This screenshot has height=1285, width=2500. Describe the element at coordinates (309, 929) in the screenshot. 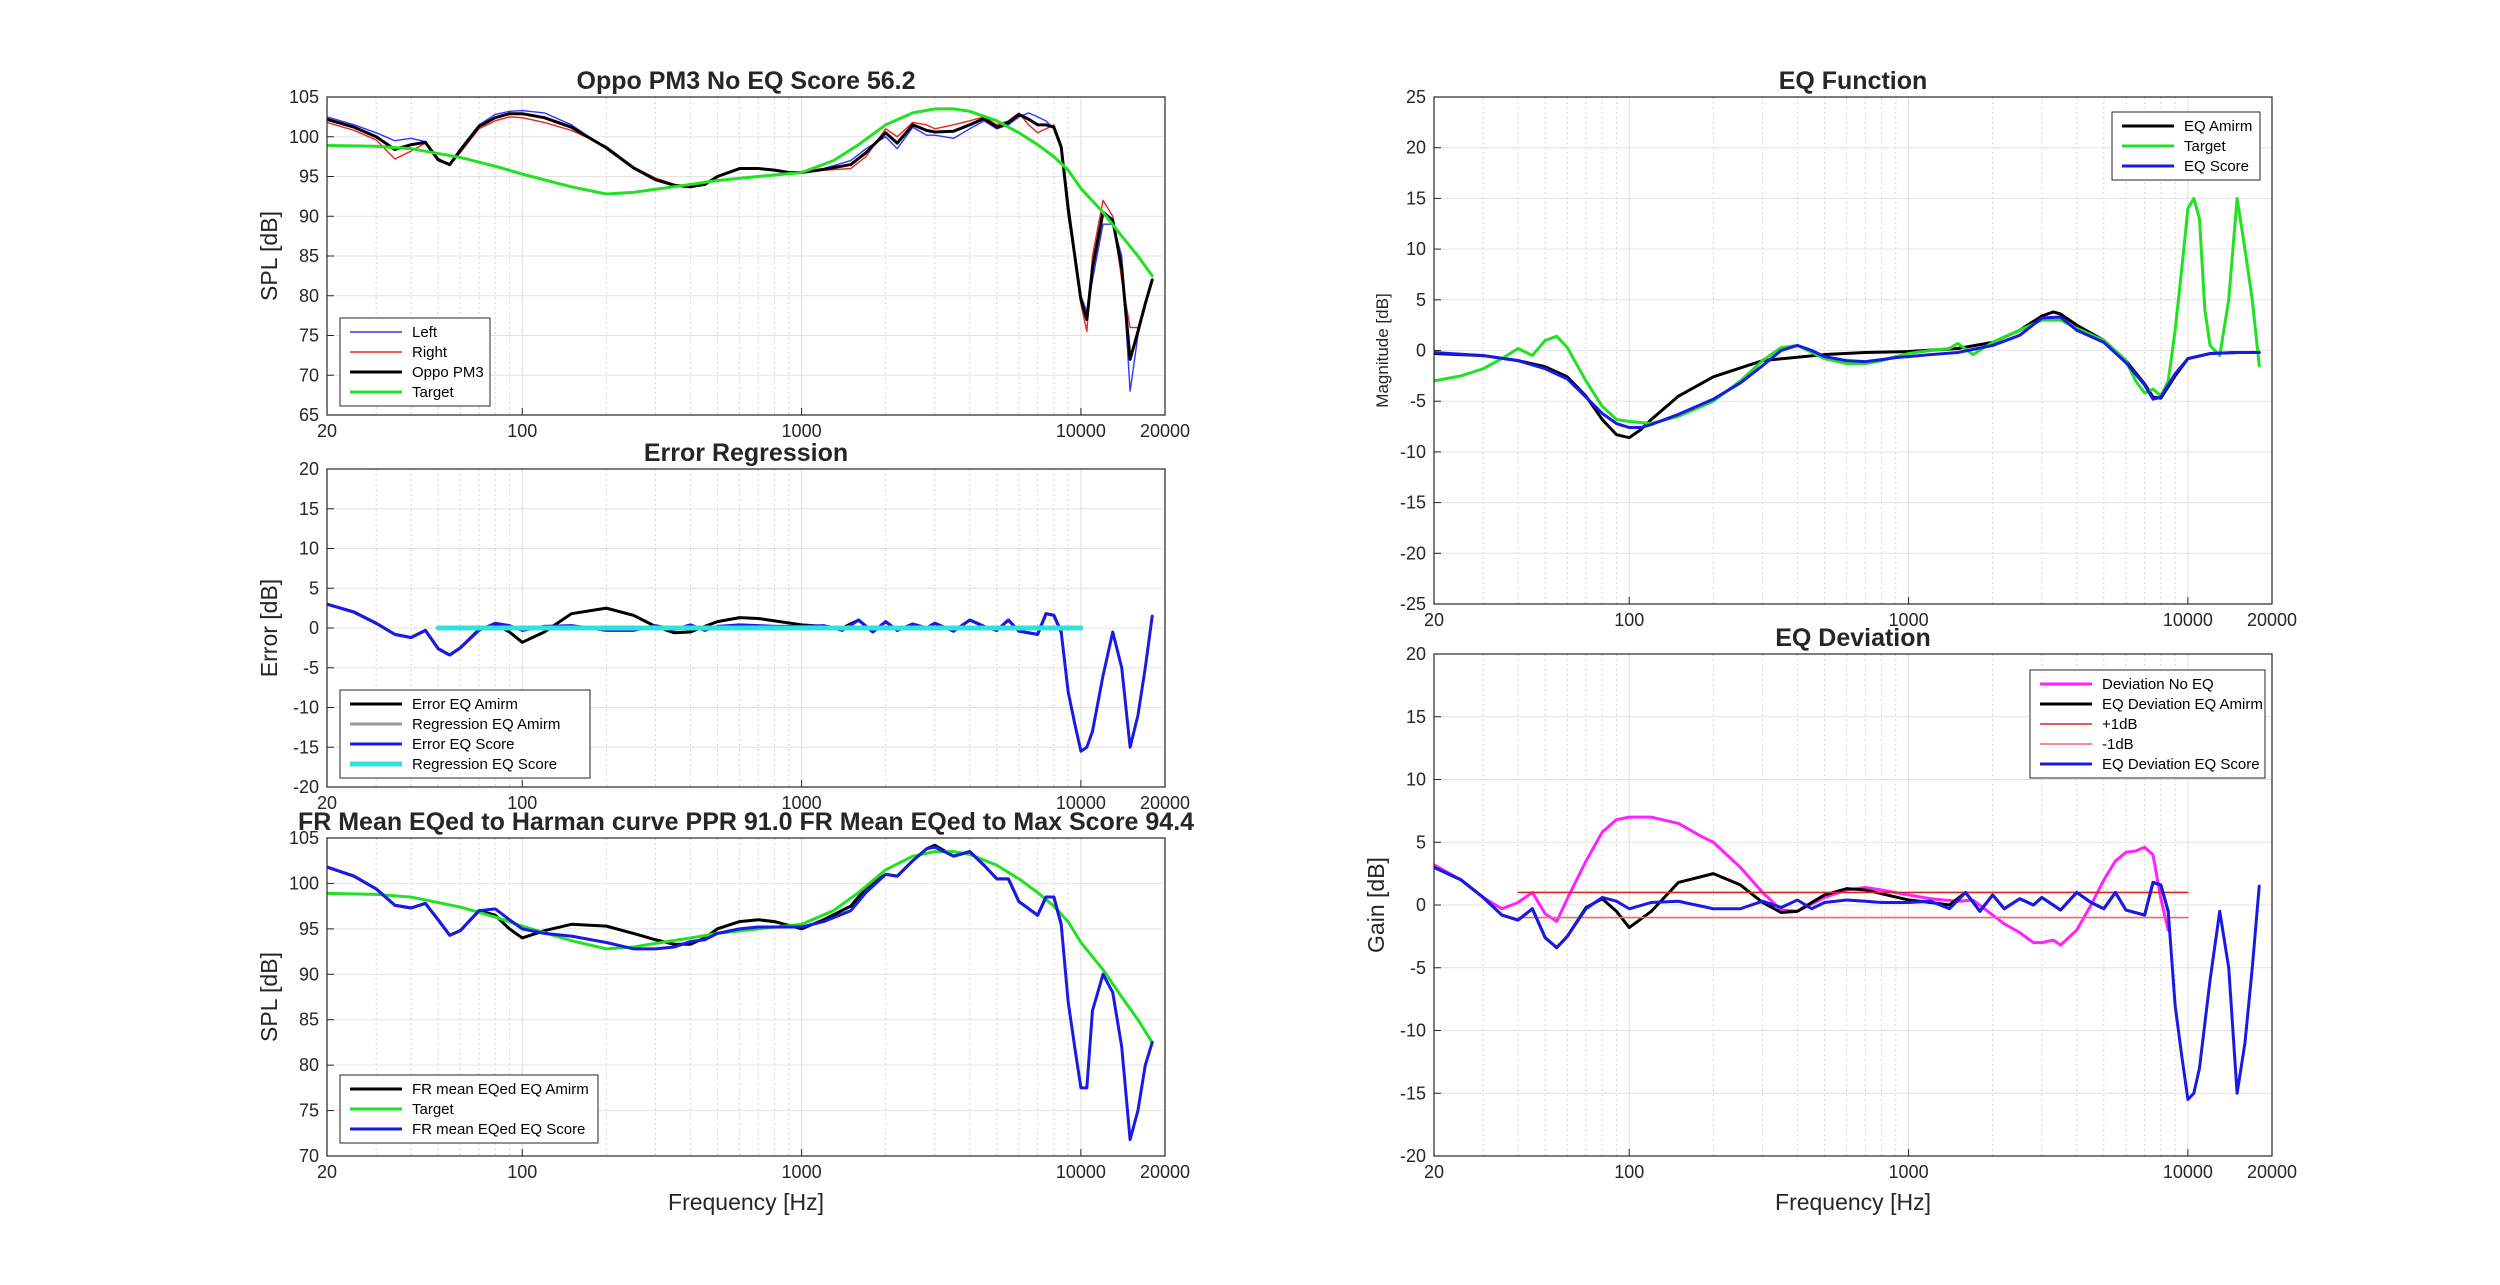

I see `p3-y-tick-label: 95` at that location.